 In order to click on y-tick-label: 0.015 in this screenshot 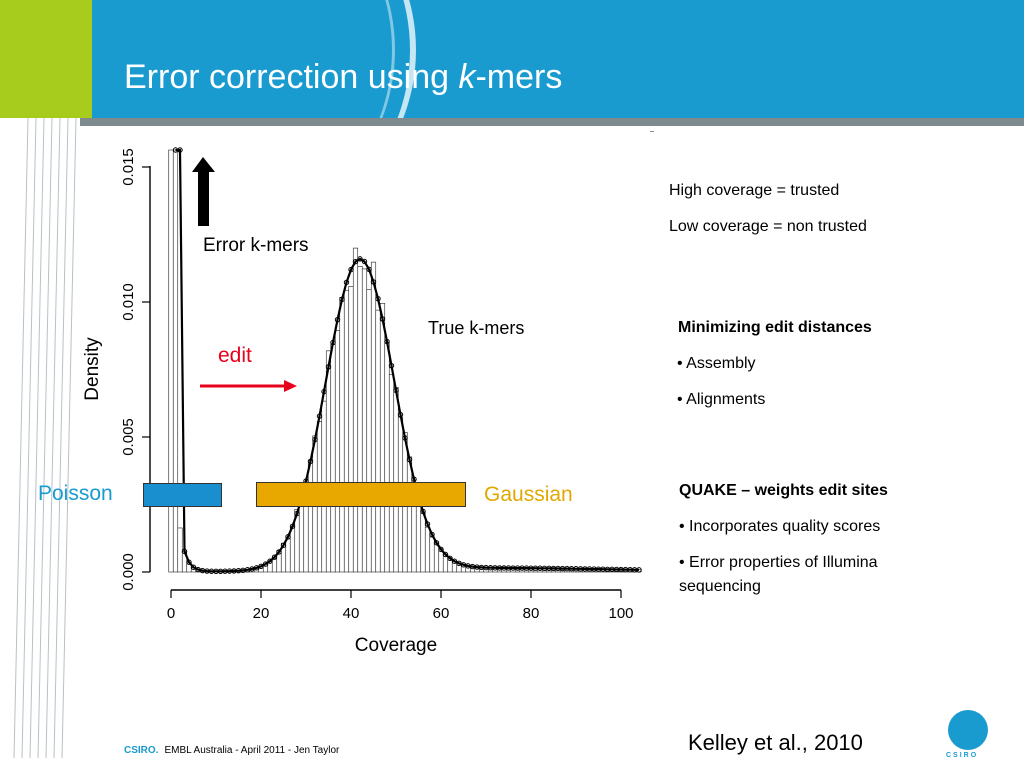, I will do `click(128, 167)`.